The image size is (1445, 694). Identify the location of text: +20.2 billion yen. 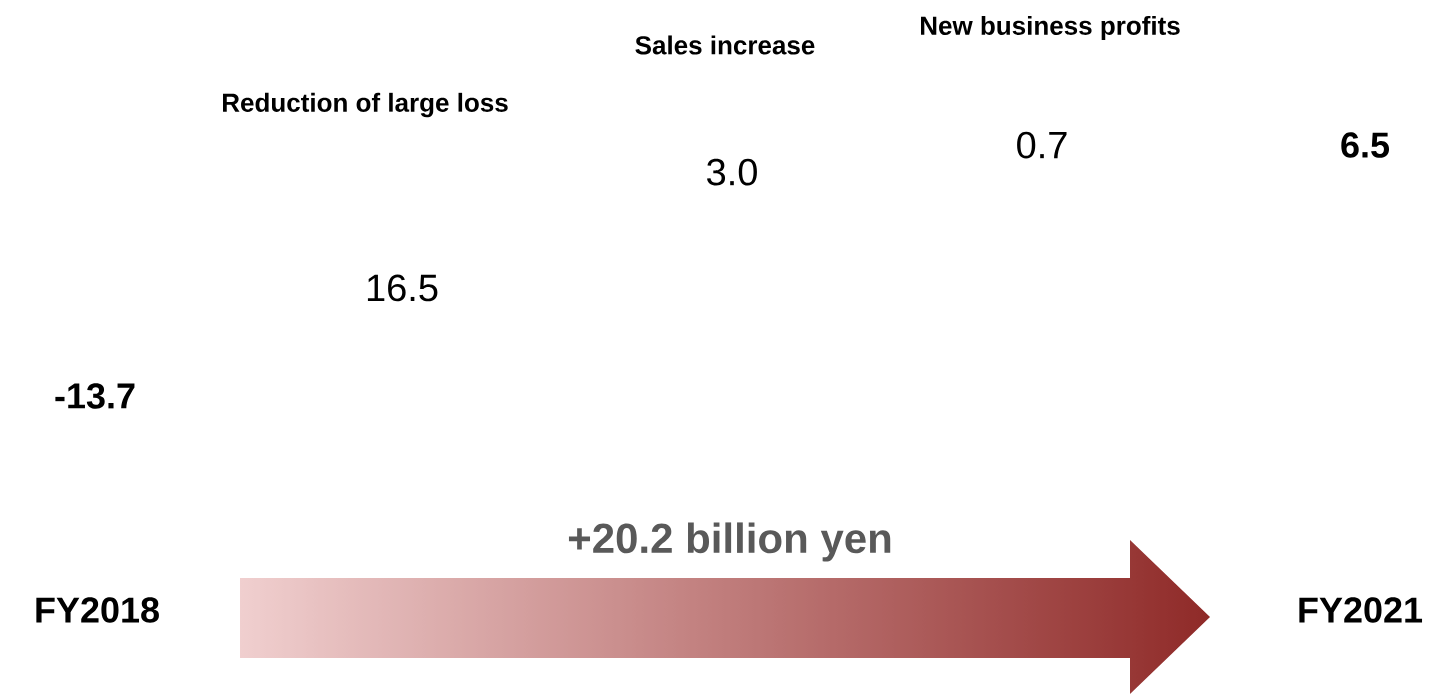
(729, 542).